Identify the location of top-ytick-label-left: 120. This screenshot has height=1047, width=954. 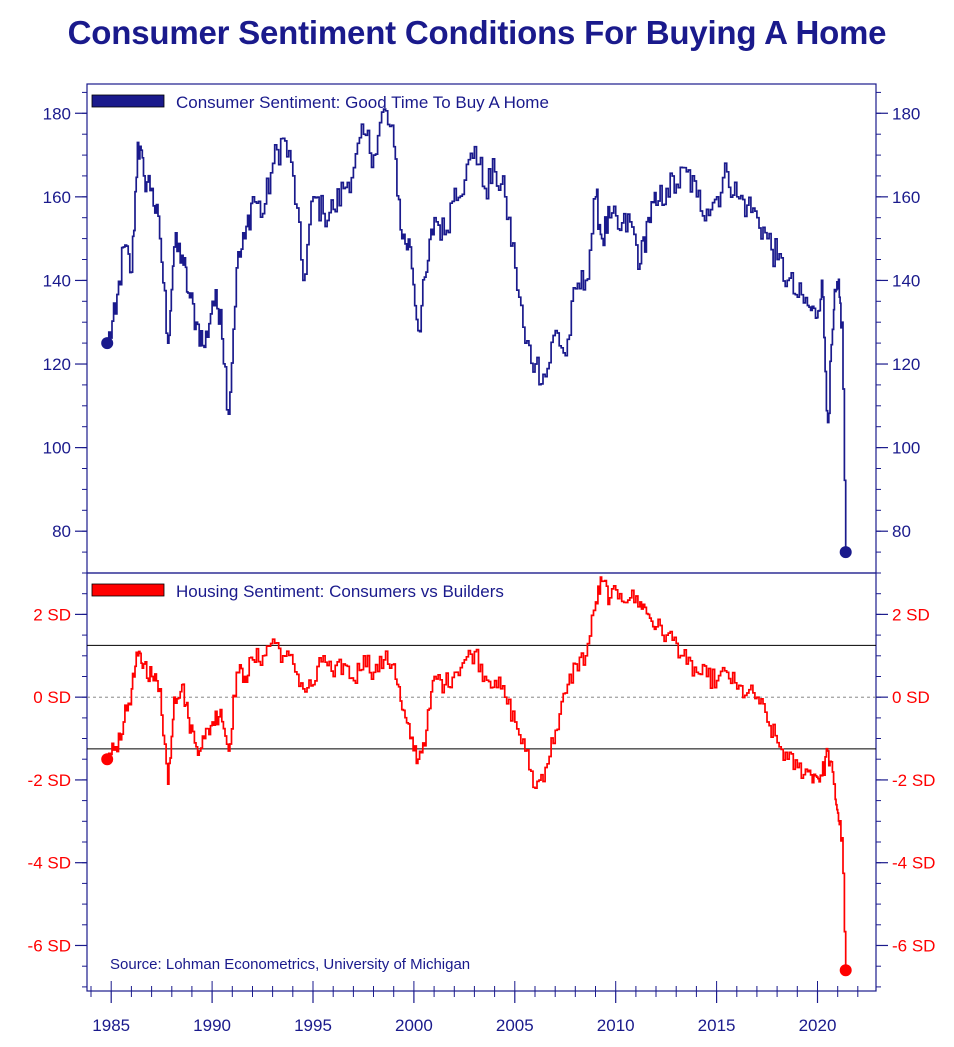
(57, 364).